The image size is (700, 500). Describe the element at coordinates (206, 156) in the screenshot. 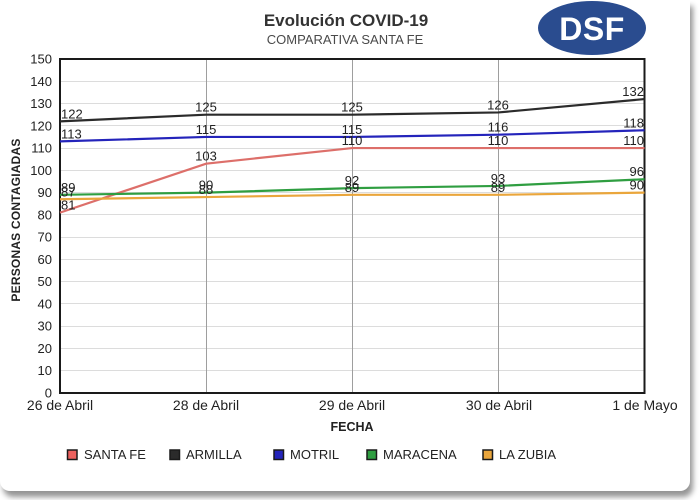

I see `svg-text: 103` at that location.